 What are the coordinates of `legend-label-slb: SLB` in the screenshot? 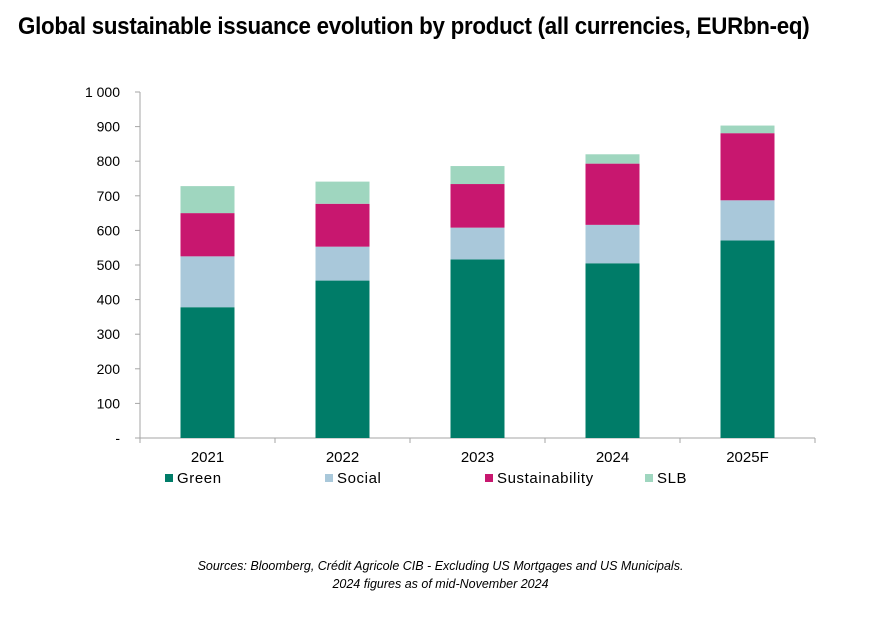 It's located at (672, 478).